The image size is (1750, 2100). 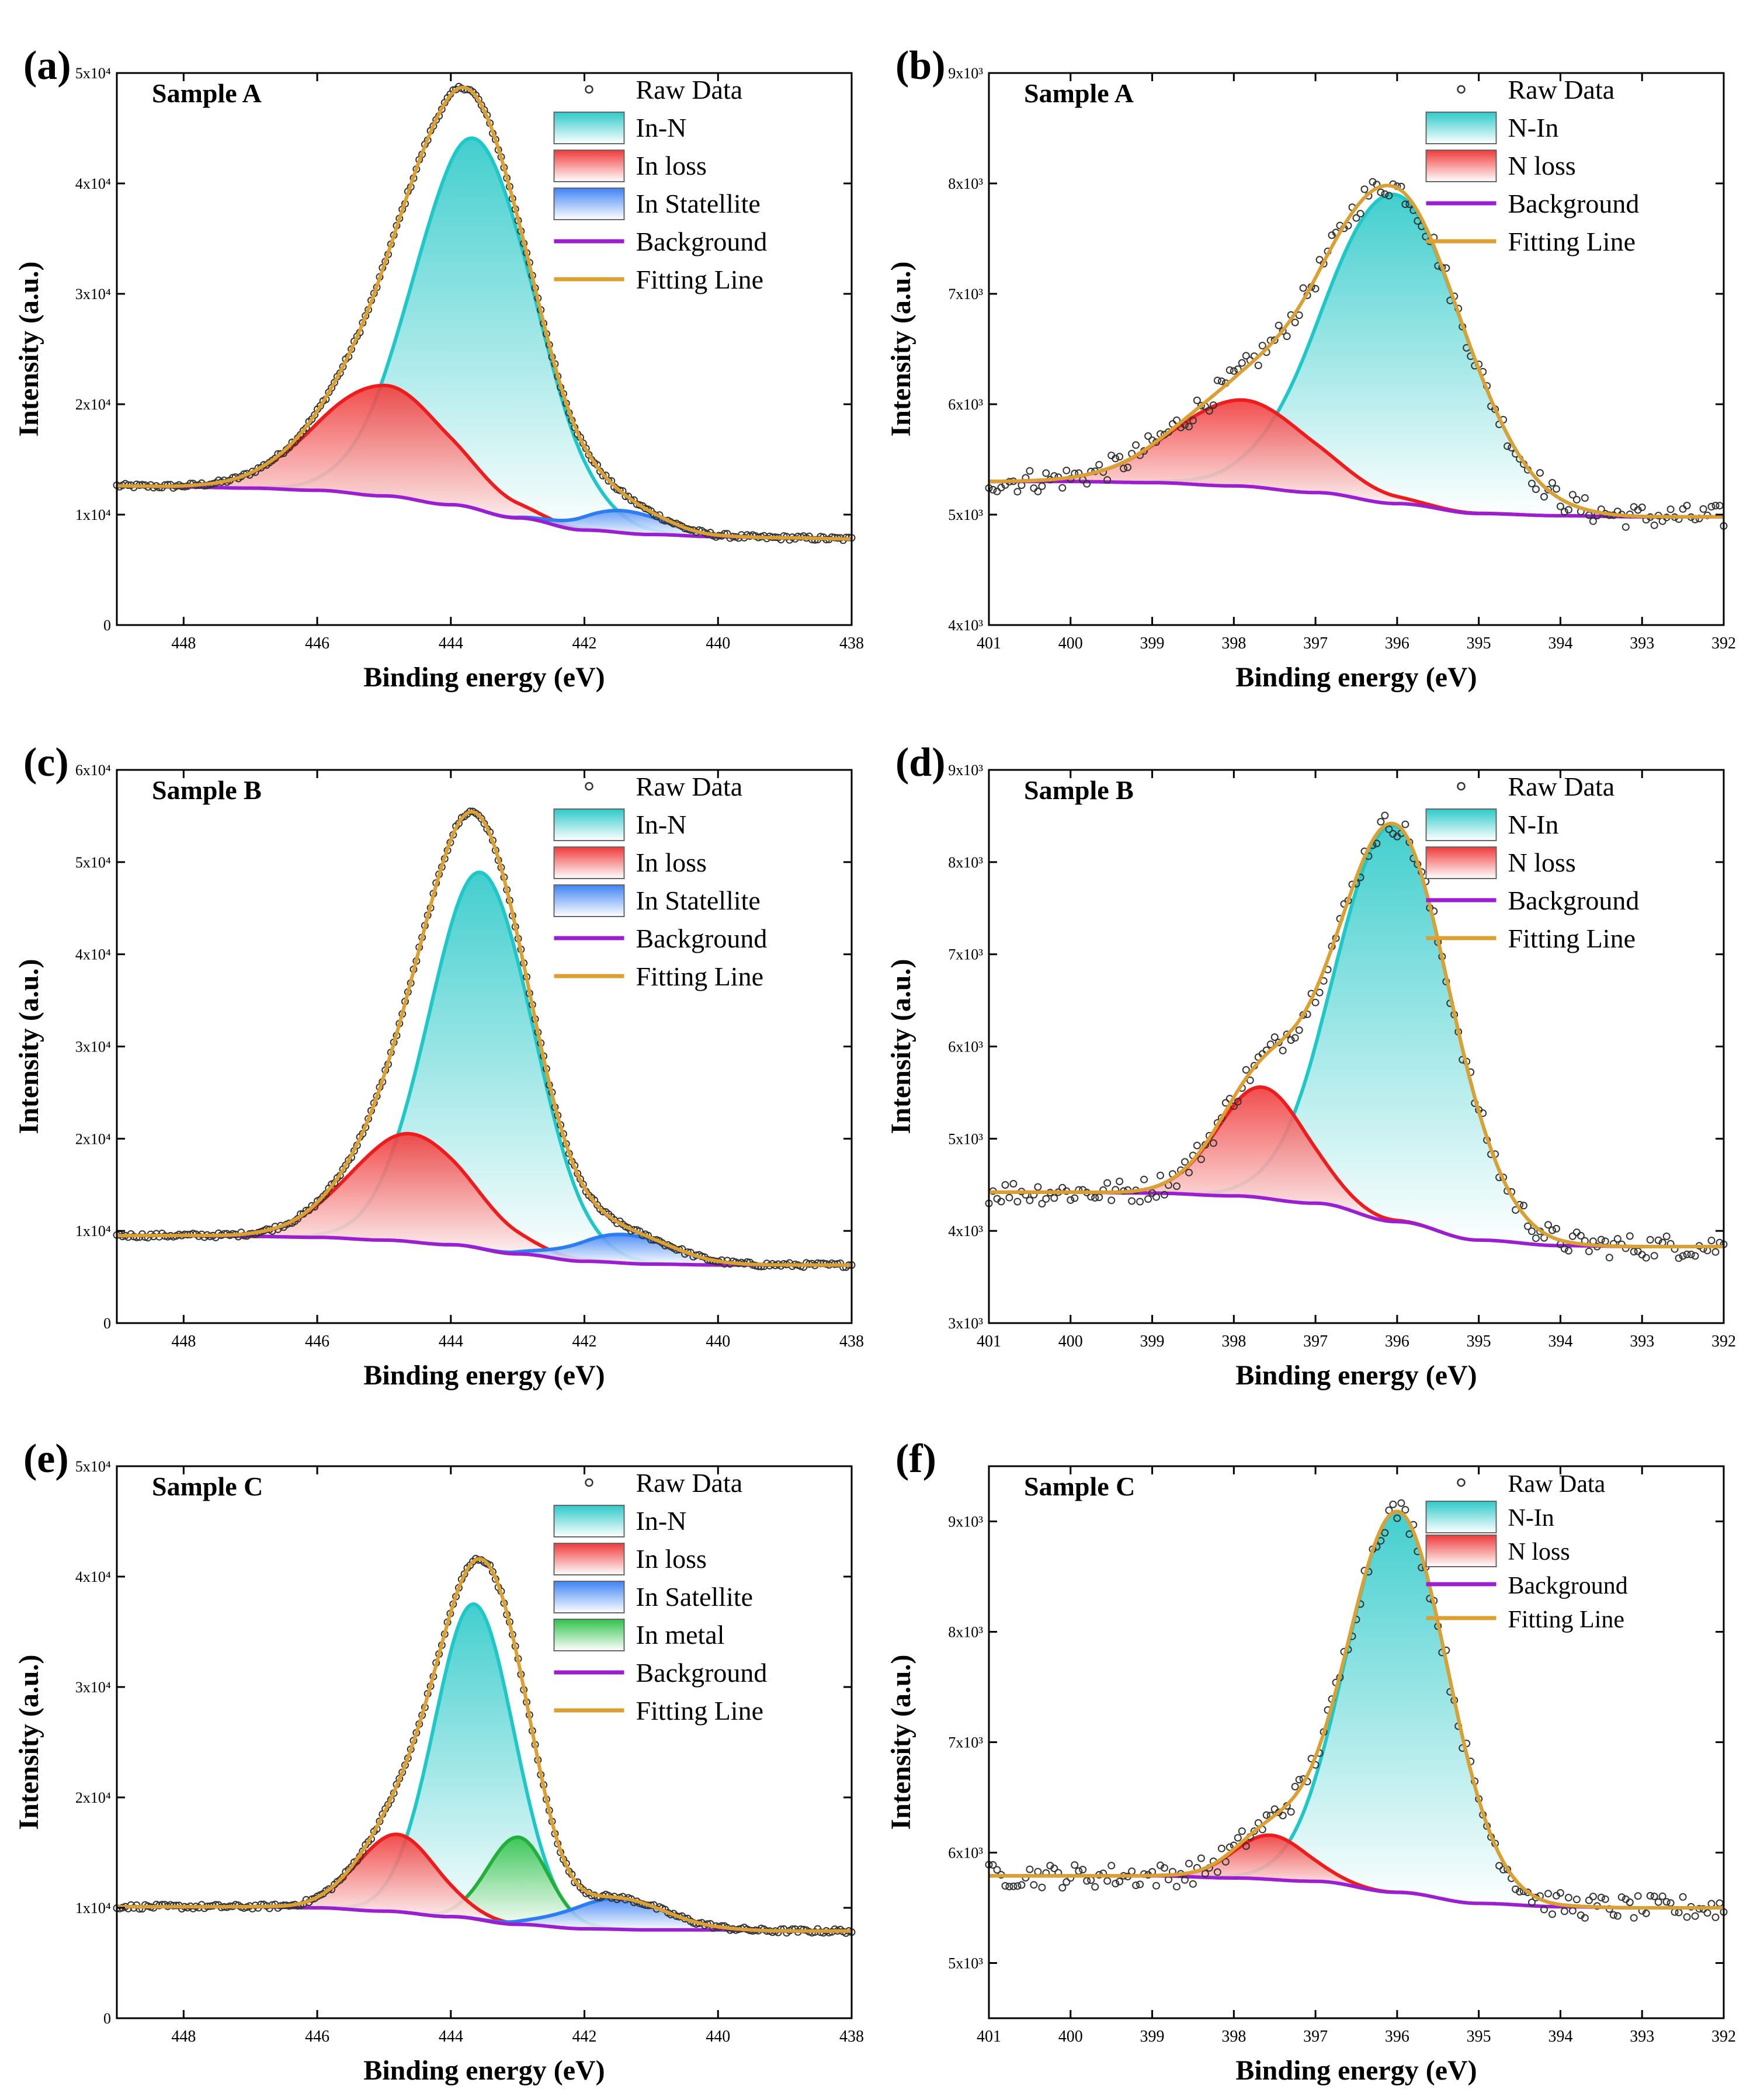 I want to click on plot-frame, so click(x=484, y=1742).